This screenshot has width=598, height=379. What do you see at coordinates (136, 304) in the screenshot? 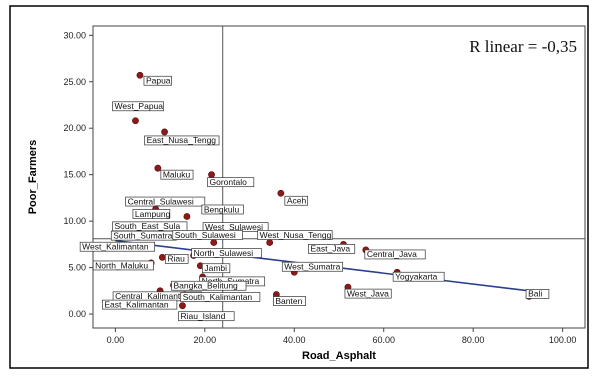
I see `point-label-text: East_Kalimantan` at bounding box center [136, 304].